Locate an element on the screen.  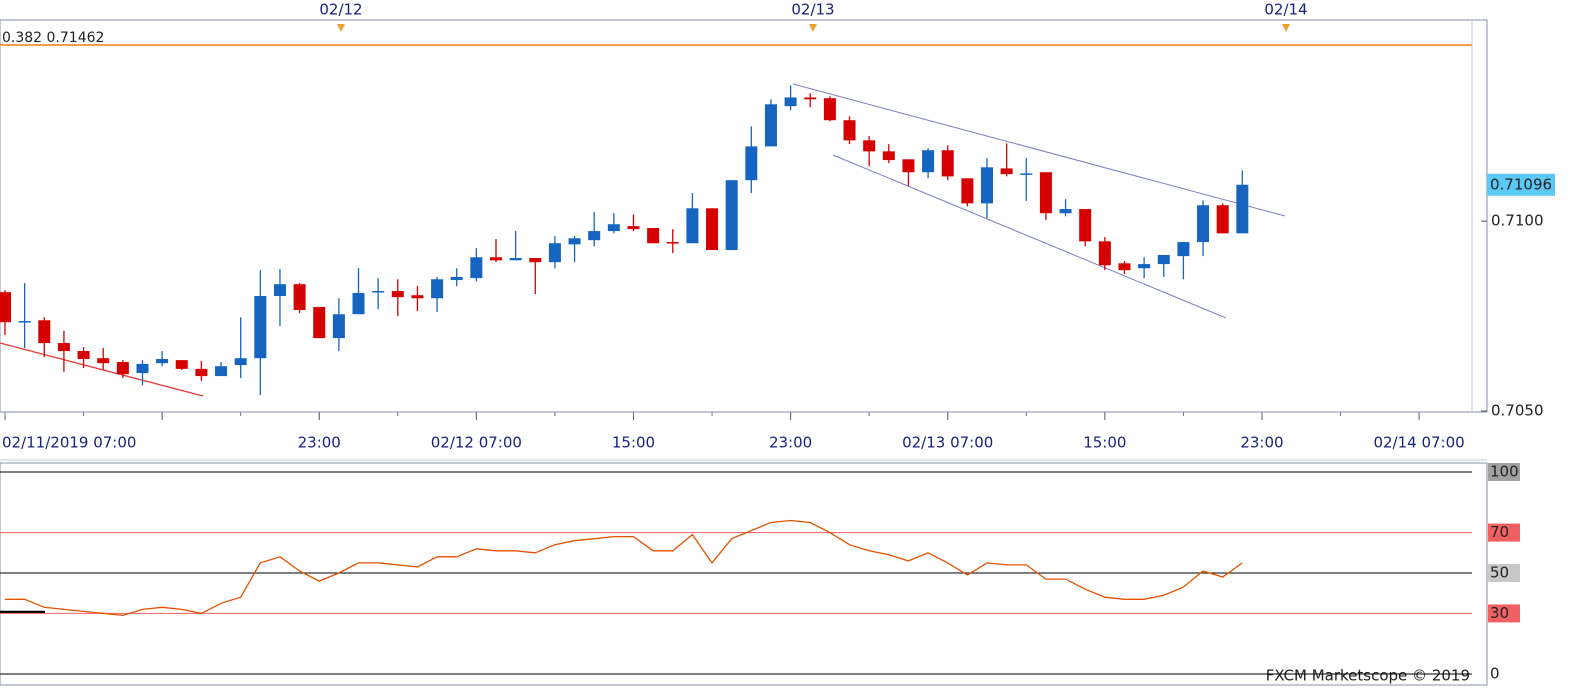
last-price-box is located at coordinates (1521, 184).